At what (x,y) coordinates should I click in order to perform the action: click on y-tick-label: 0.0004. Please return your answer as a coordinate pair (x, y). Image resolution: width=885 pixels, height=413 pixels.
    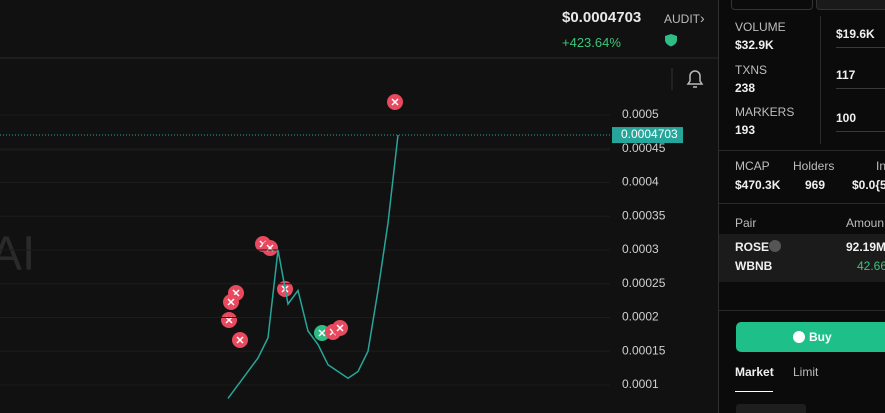
    Looking at the image, I should click on (640, 182).